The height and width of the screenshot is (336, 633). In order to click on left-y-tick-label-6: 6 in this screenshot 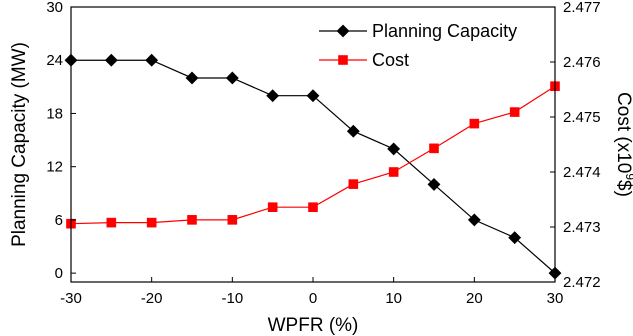, I will do `click(59, 220)`.